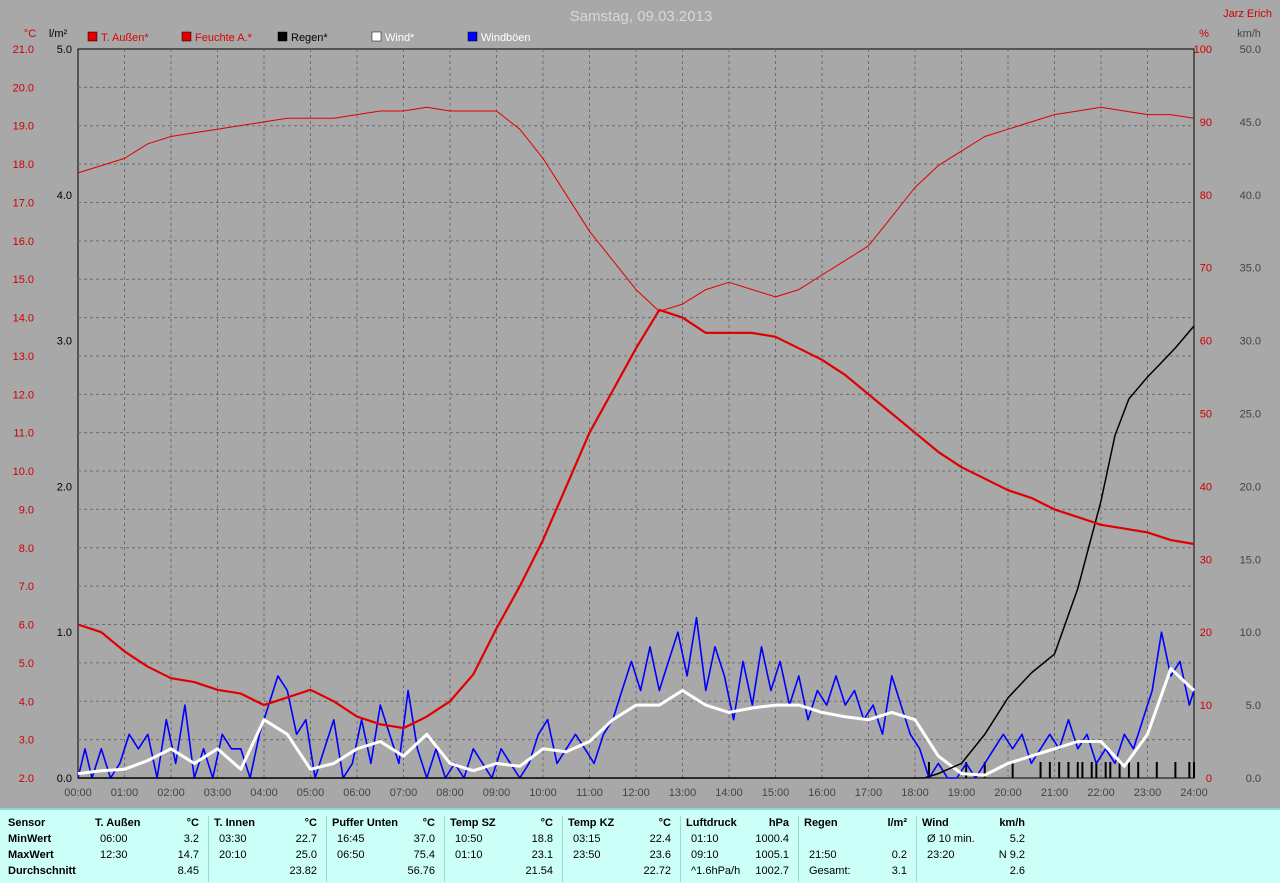 The image size is (1280, 883). Describe the element at coordinates (26, 626) in the screenshot. I see `temp-tick-label: 6.0` at that location.